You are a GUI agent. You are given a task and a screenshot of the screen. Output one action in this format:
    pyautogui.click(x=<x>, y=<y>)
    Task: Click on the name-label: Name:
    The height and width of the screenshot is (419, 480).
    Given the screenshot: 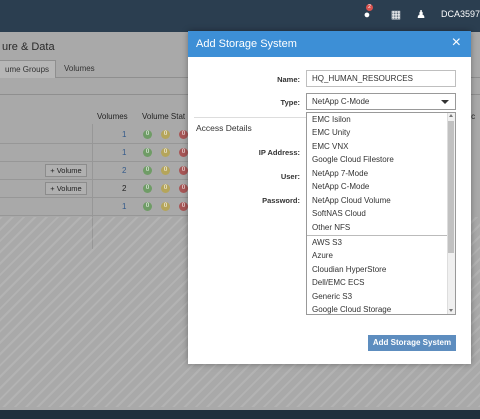 What is the action you would take?
    pyautogui.click(x=288, y=79)
    